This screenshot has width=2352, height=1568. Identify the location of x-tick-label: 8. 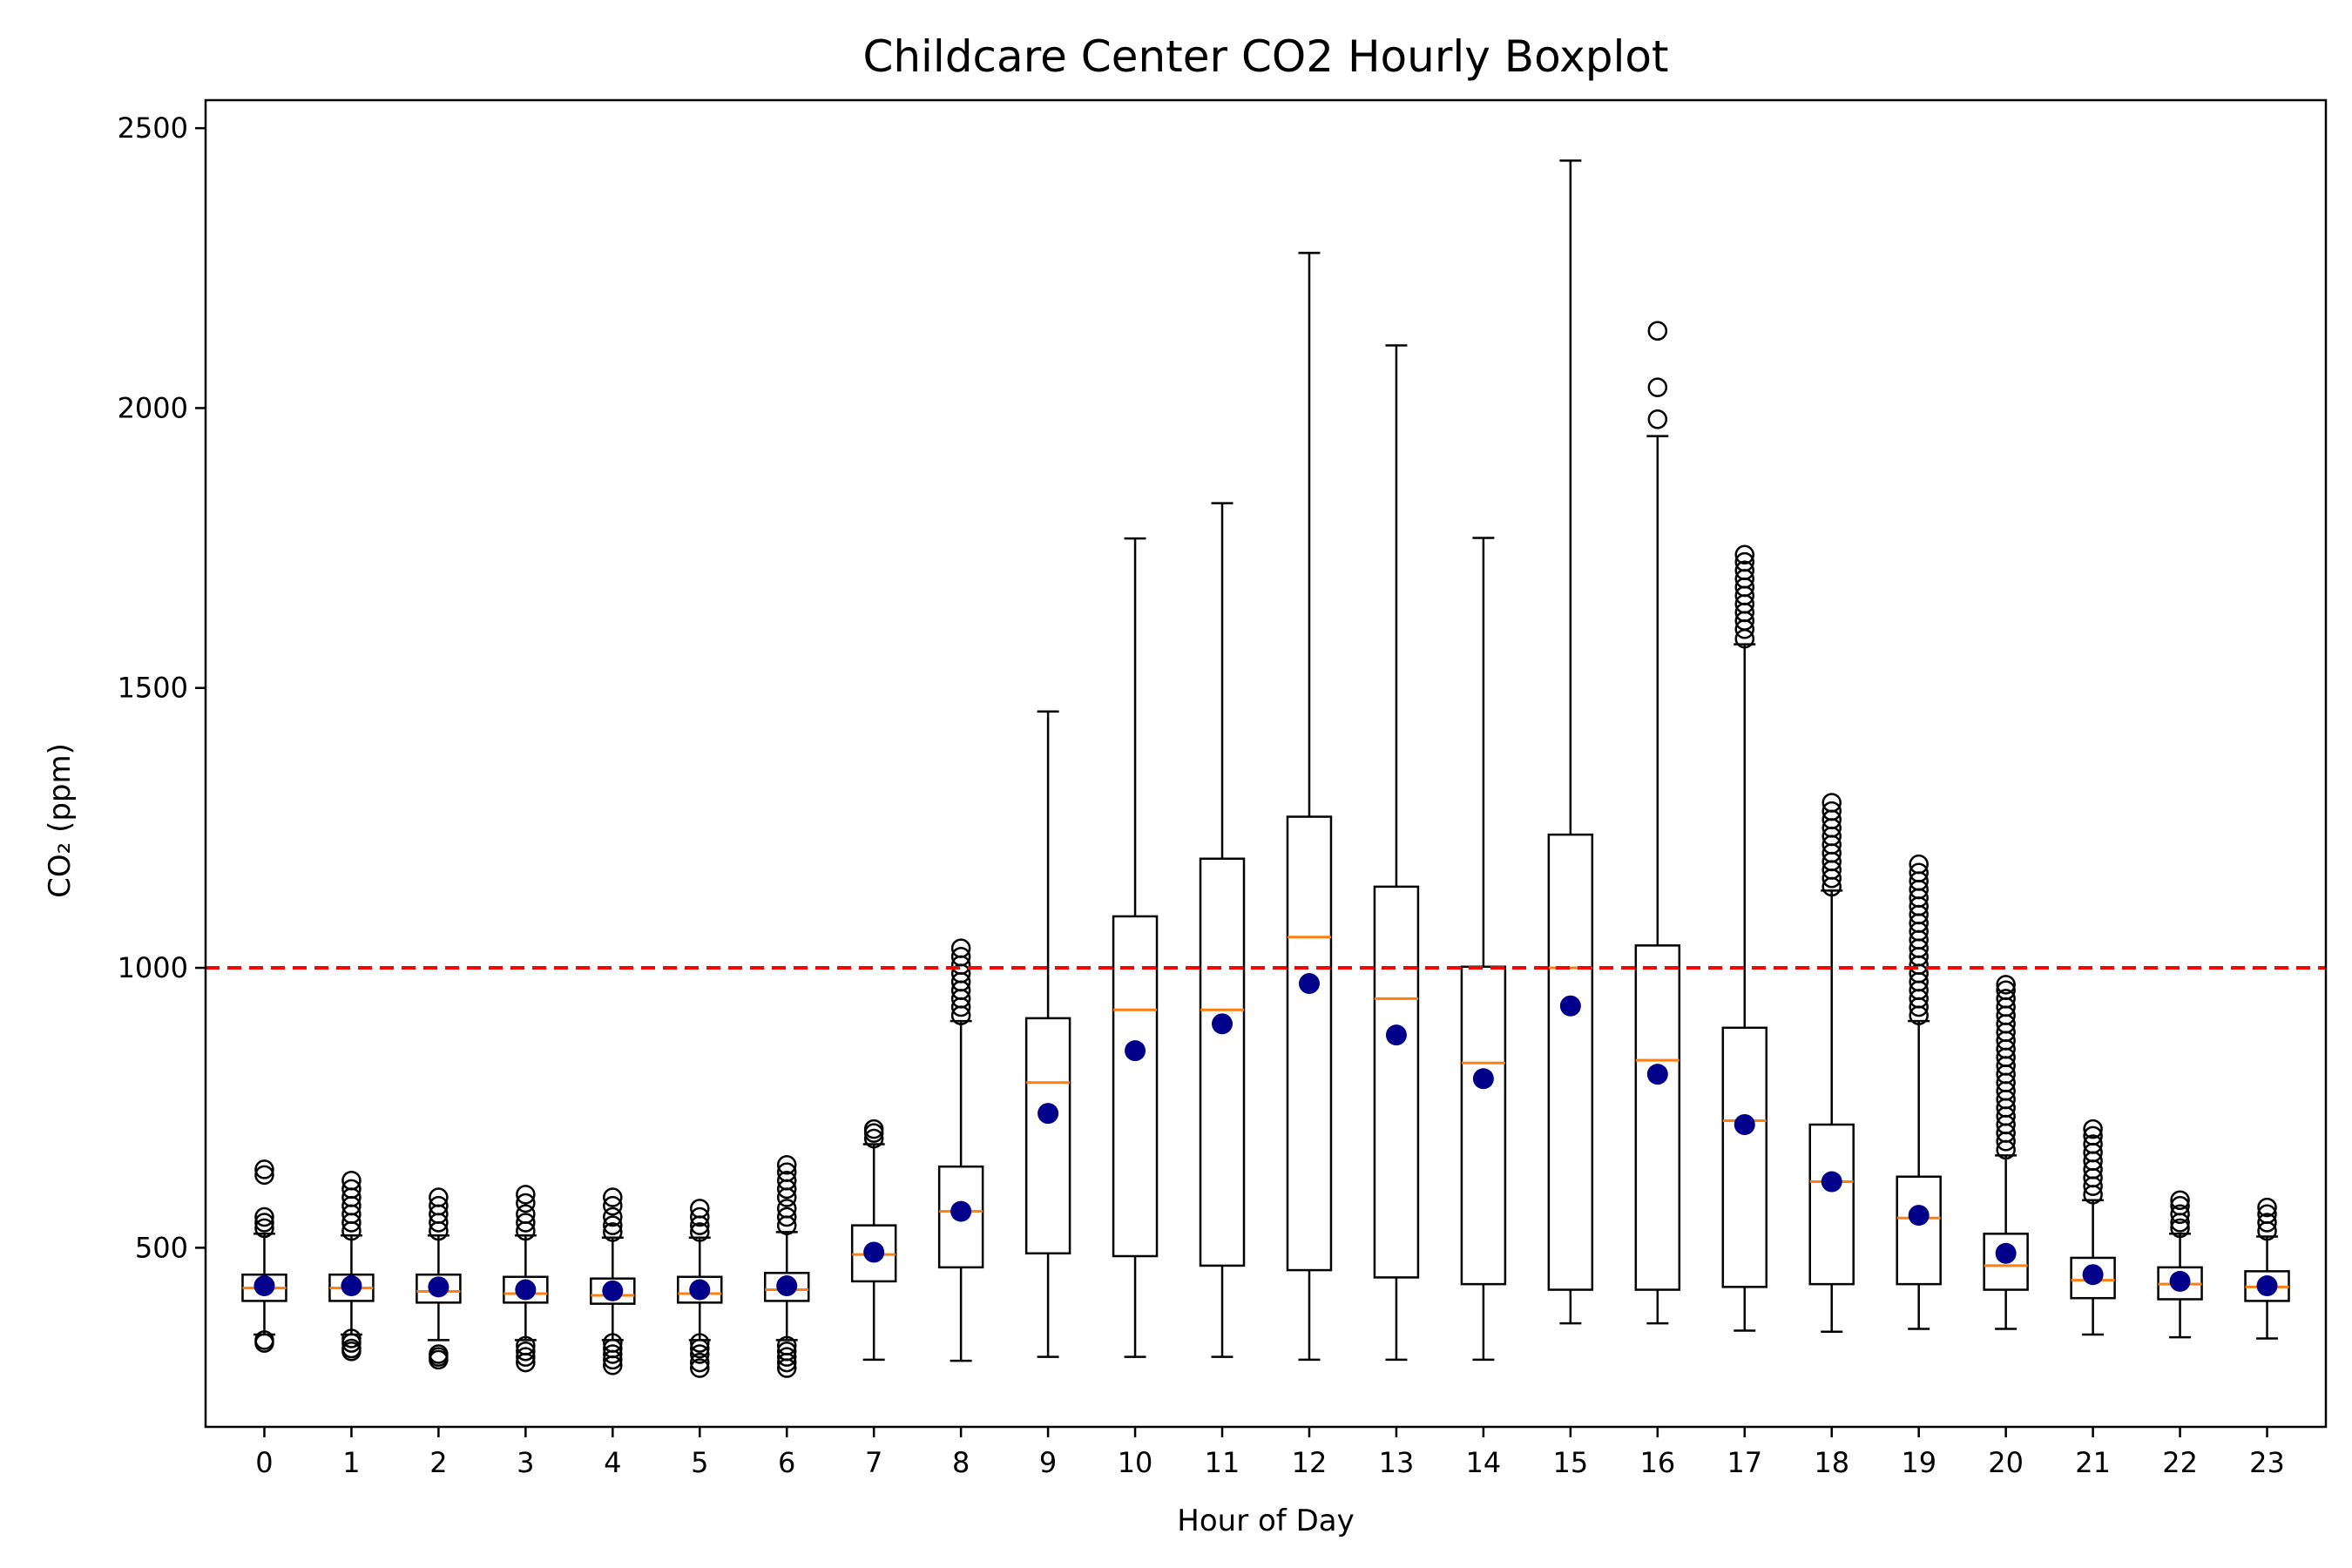
(961, 1462).